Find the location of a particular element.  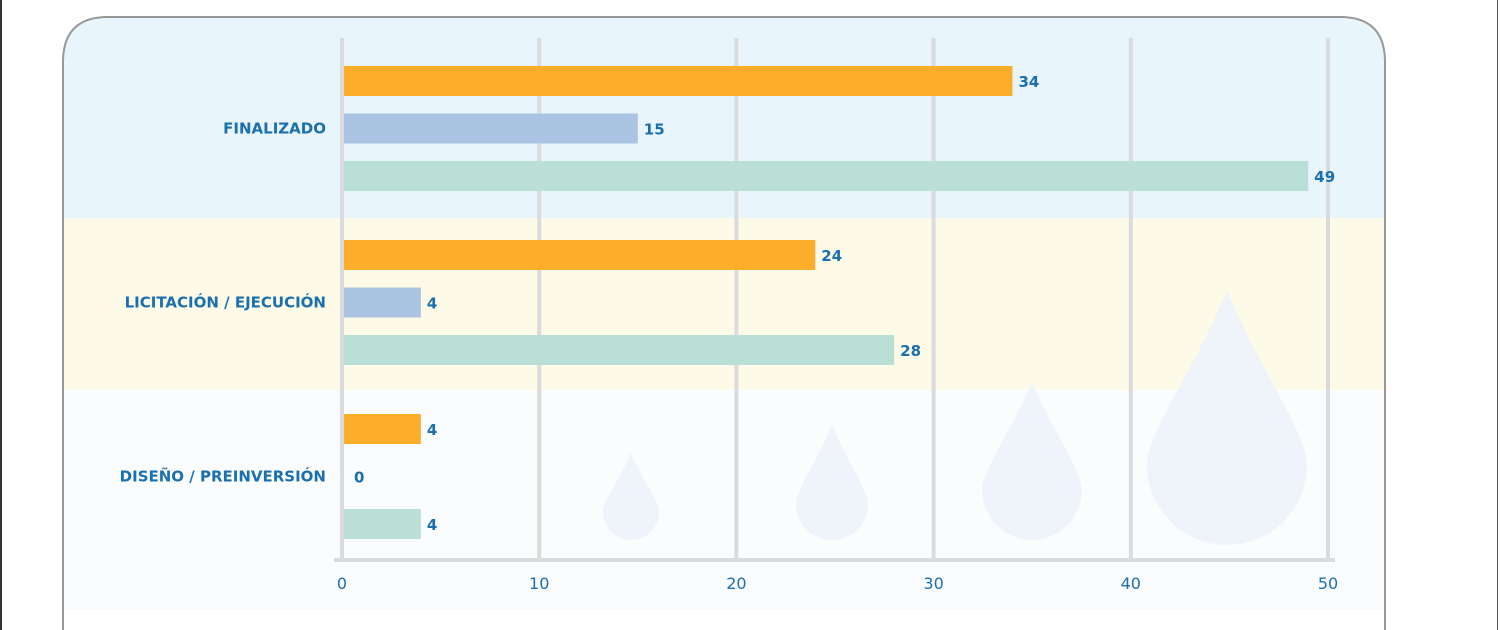

bar-value-label: 34 is located at coordinates (1028, 82).